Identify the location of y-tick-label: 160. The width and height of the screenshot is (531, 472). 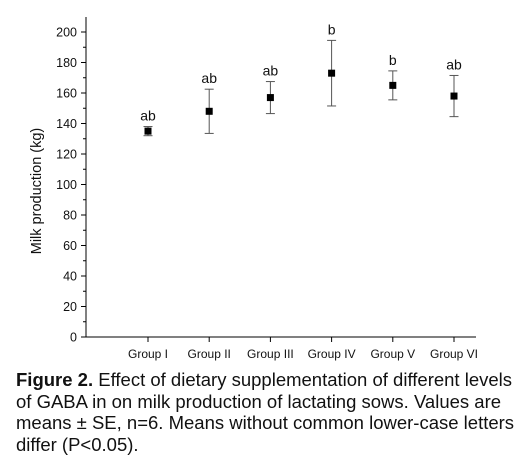
(66, 94).